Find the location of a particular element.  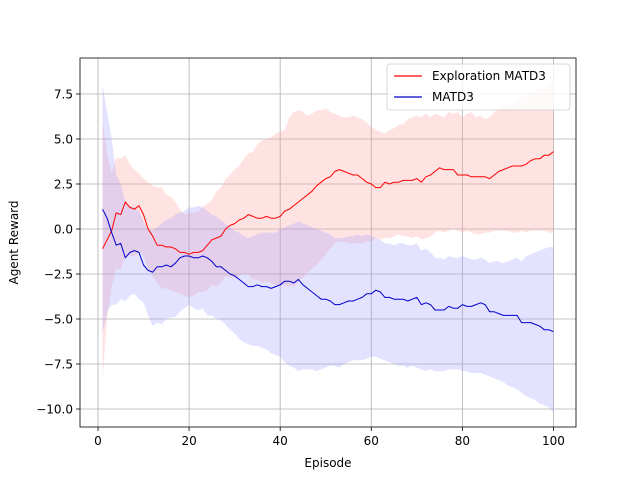

y-axis: −10.0 −7.5 −5.0 −2.5 0.0 2.5 5.0 7.5 is located at coordinates (58, 252).